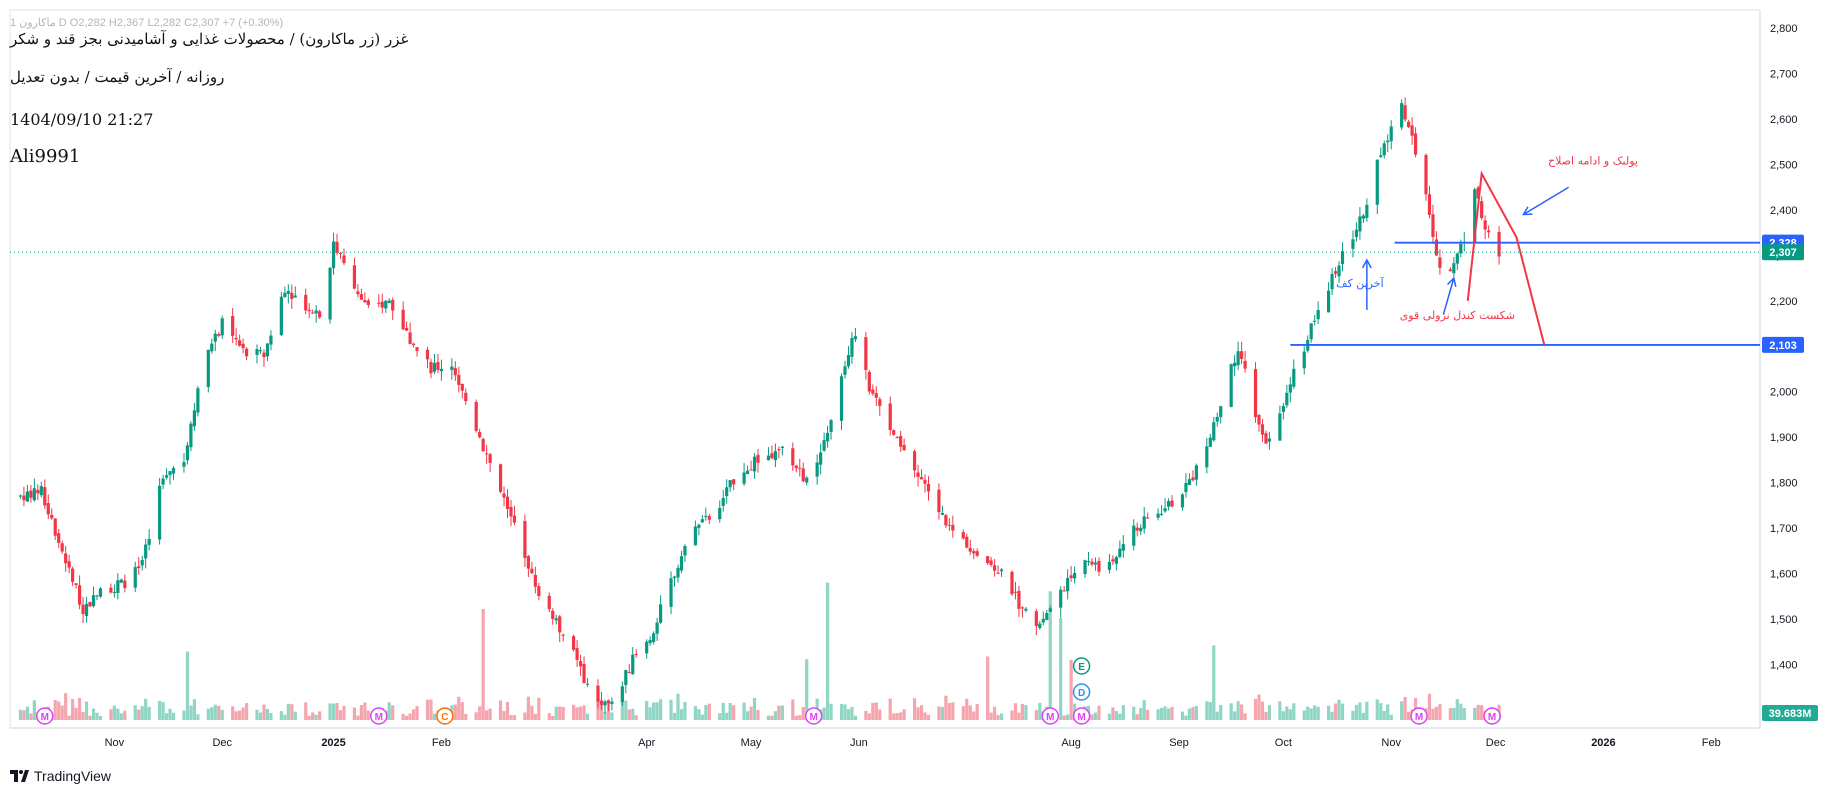 This screenshot has width=1836, height=793. Describe the element at coordinates (1784, 665) in the screenshot. I see `y-tick-label: 1,400` at that location.